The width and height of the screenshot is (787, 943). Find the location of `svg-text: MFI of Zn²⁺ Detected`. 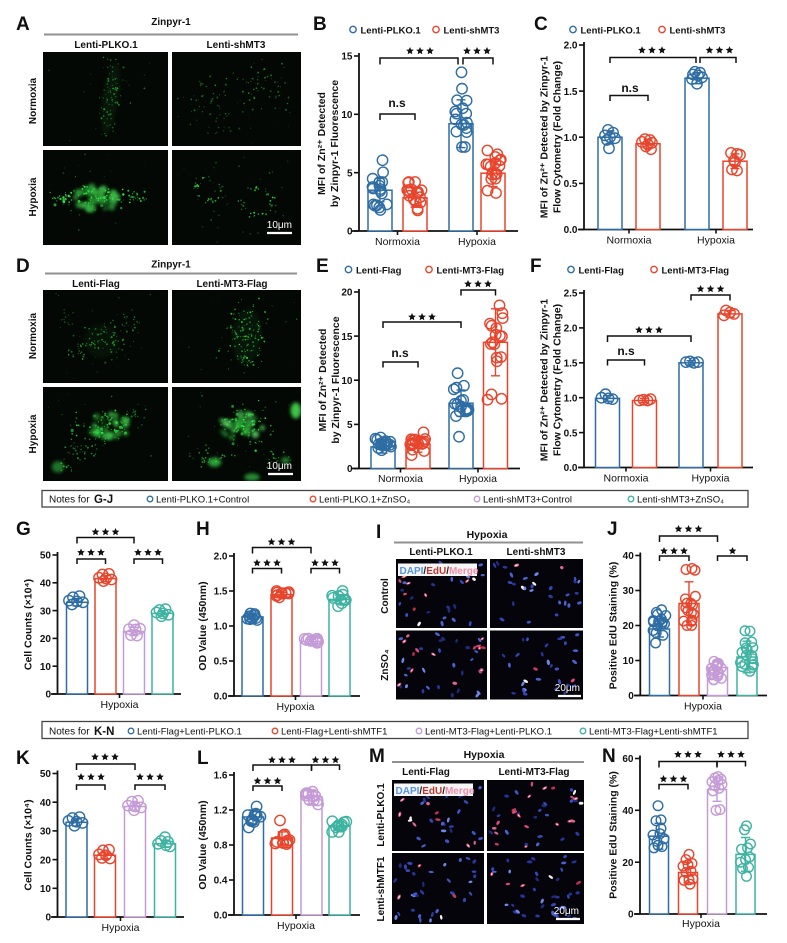

svg-text: MFI of Zn²⁺ Detected is located at coordinates (323, 380).